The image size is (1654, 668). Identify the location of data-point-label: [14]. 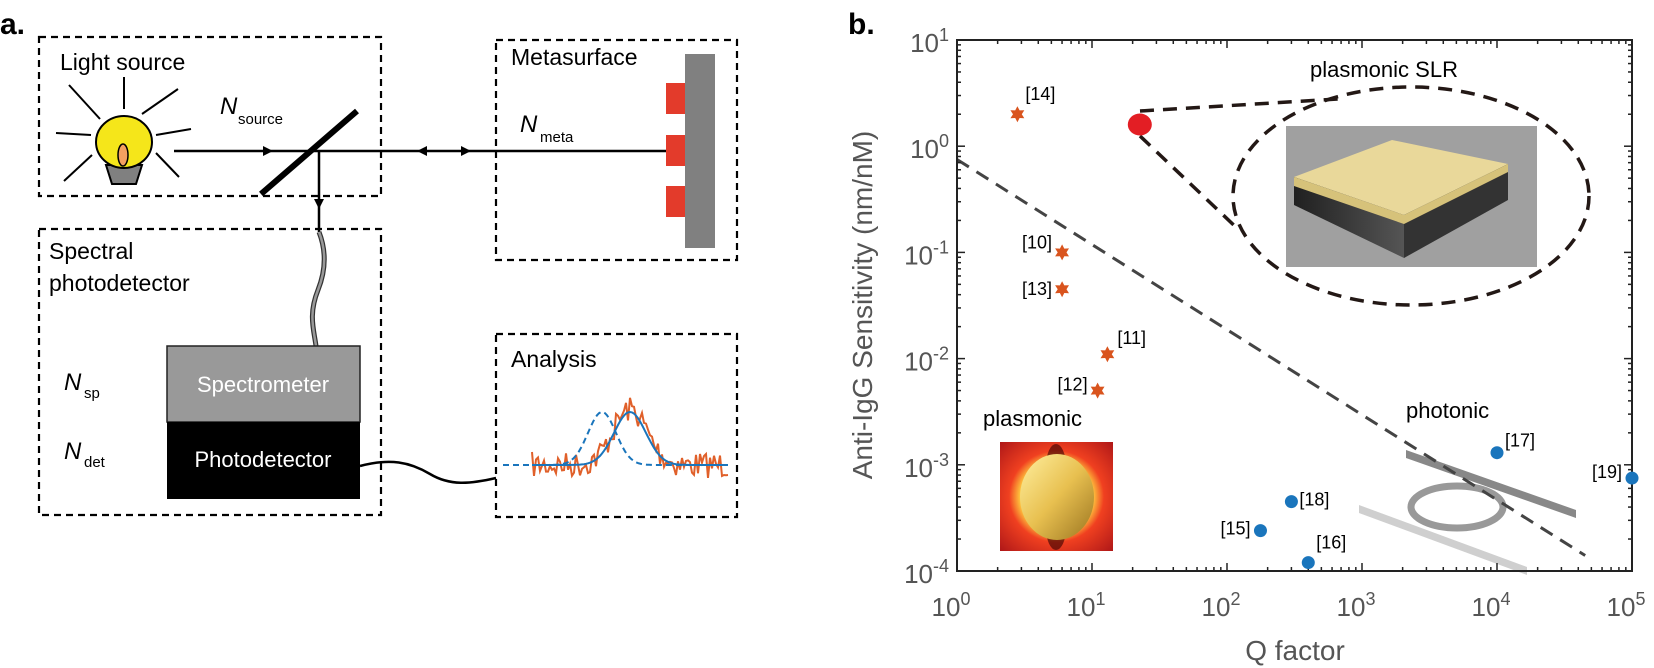
(1040, 94).